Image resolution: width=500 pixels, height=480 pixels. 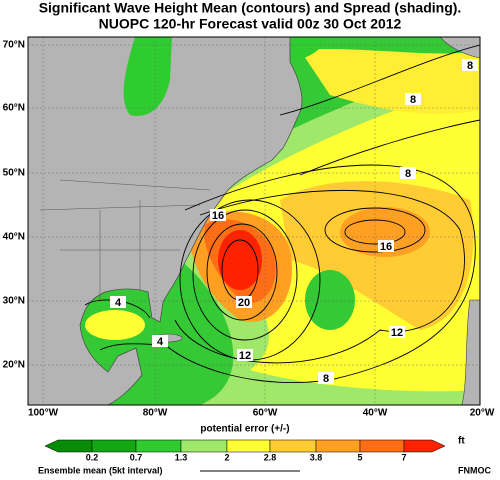 What do you see at coordinates (226, 457) in the screenshot?
I see `legend-level: 2` at bounding box center [226, 457].